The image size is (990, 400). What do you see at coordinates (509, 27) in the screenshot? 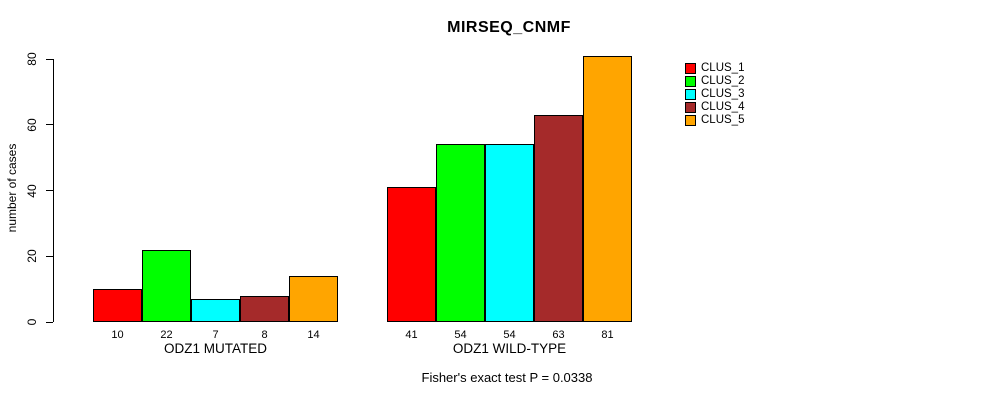
I see `chart-title: MIRSEQ_CNMF` at bounding box center [509, 27].